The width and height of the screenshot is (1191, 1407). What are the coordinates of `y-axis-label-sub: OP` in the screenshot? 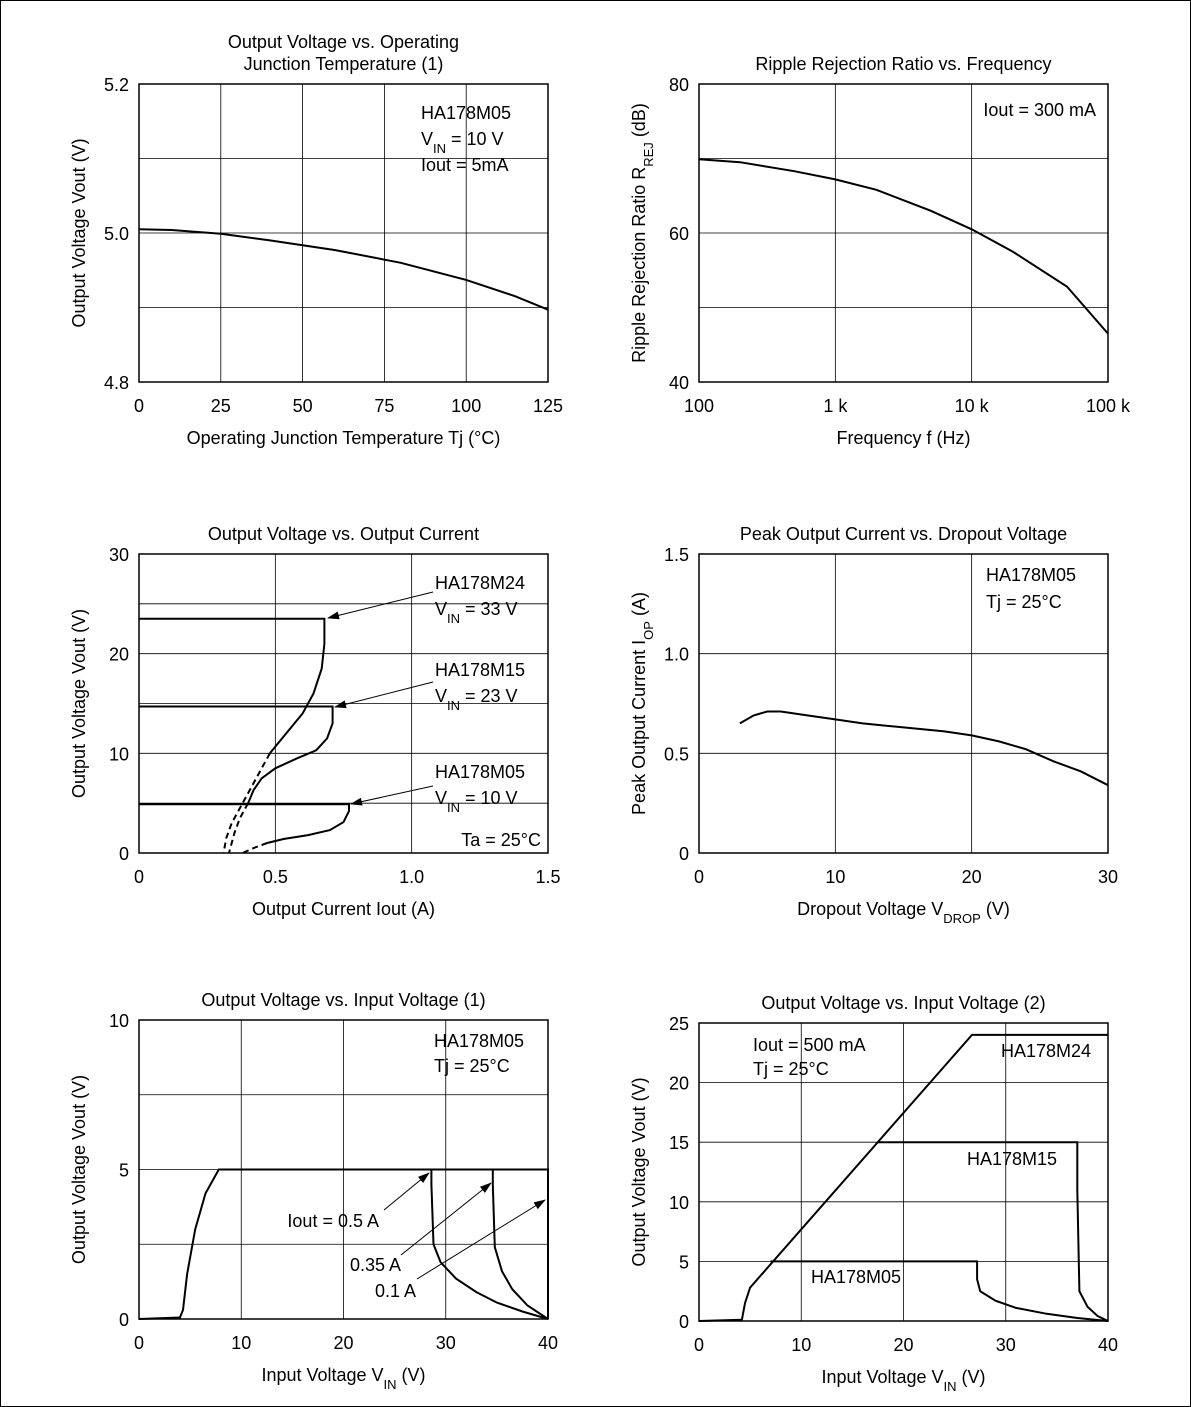 It's located at (648, 630).